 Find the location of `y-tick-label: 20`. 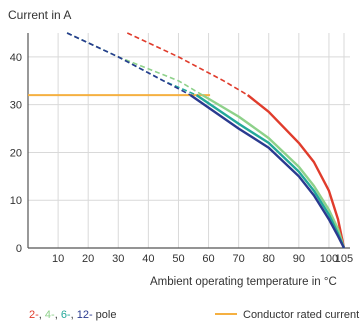

y-tick-label: 20 is located at coordinates (16, 153).